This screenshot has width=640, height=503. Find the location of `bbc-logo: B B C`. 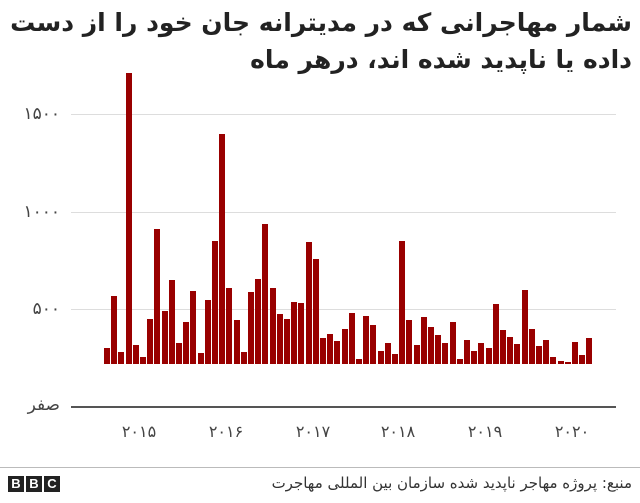

bbc-logo: B B C is located at coordinates (34, 484).